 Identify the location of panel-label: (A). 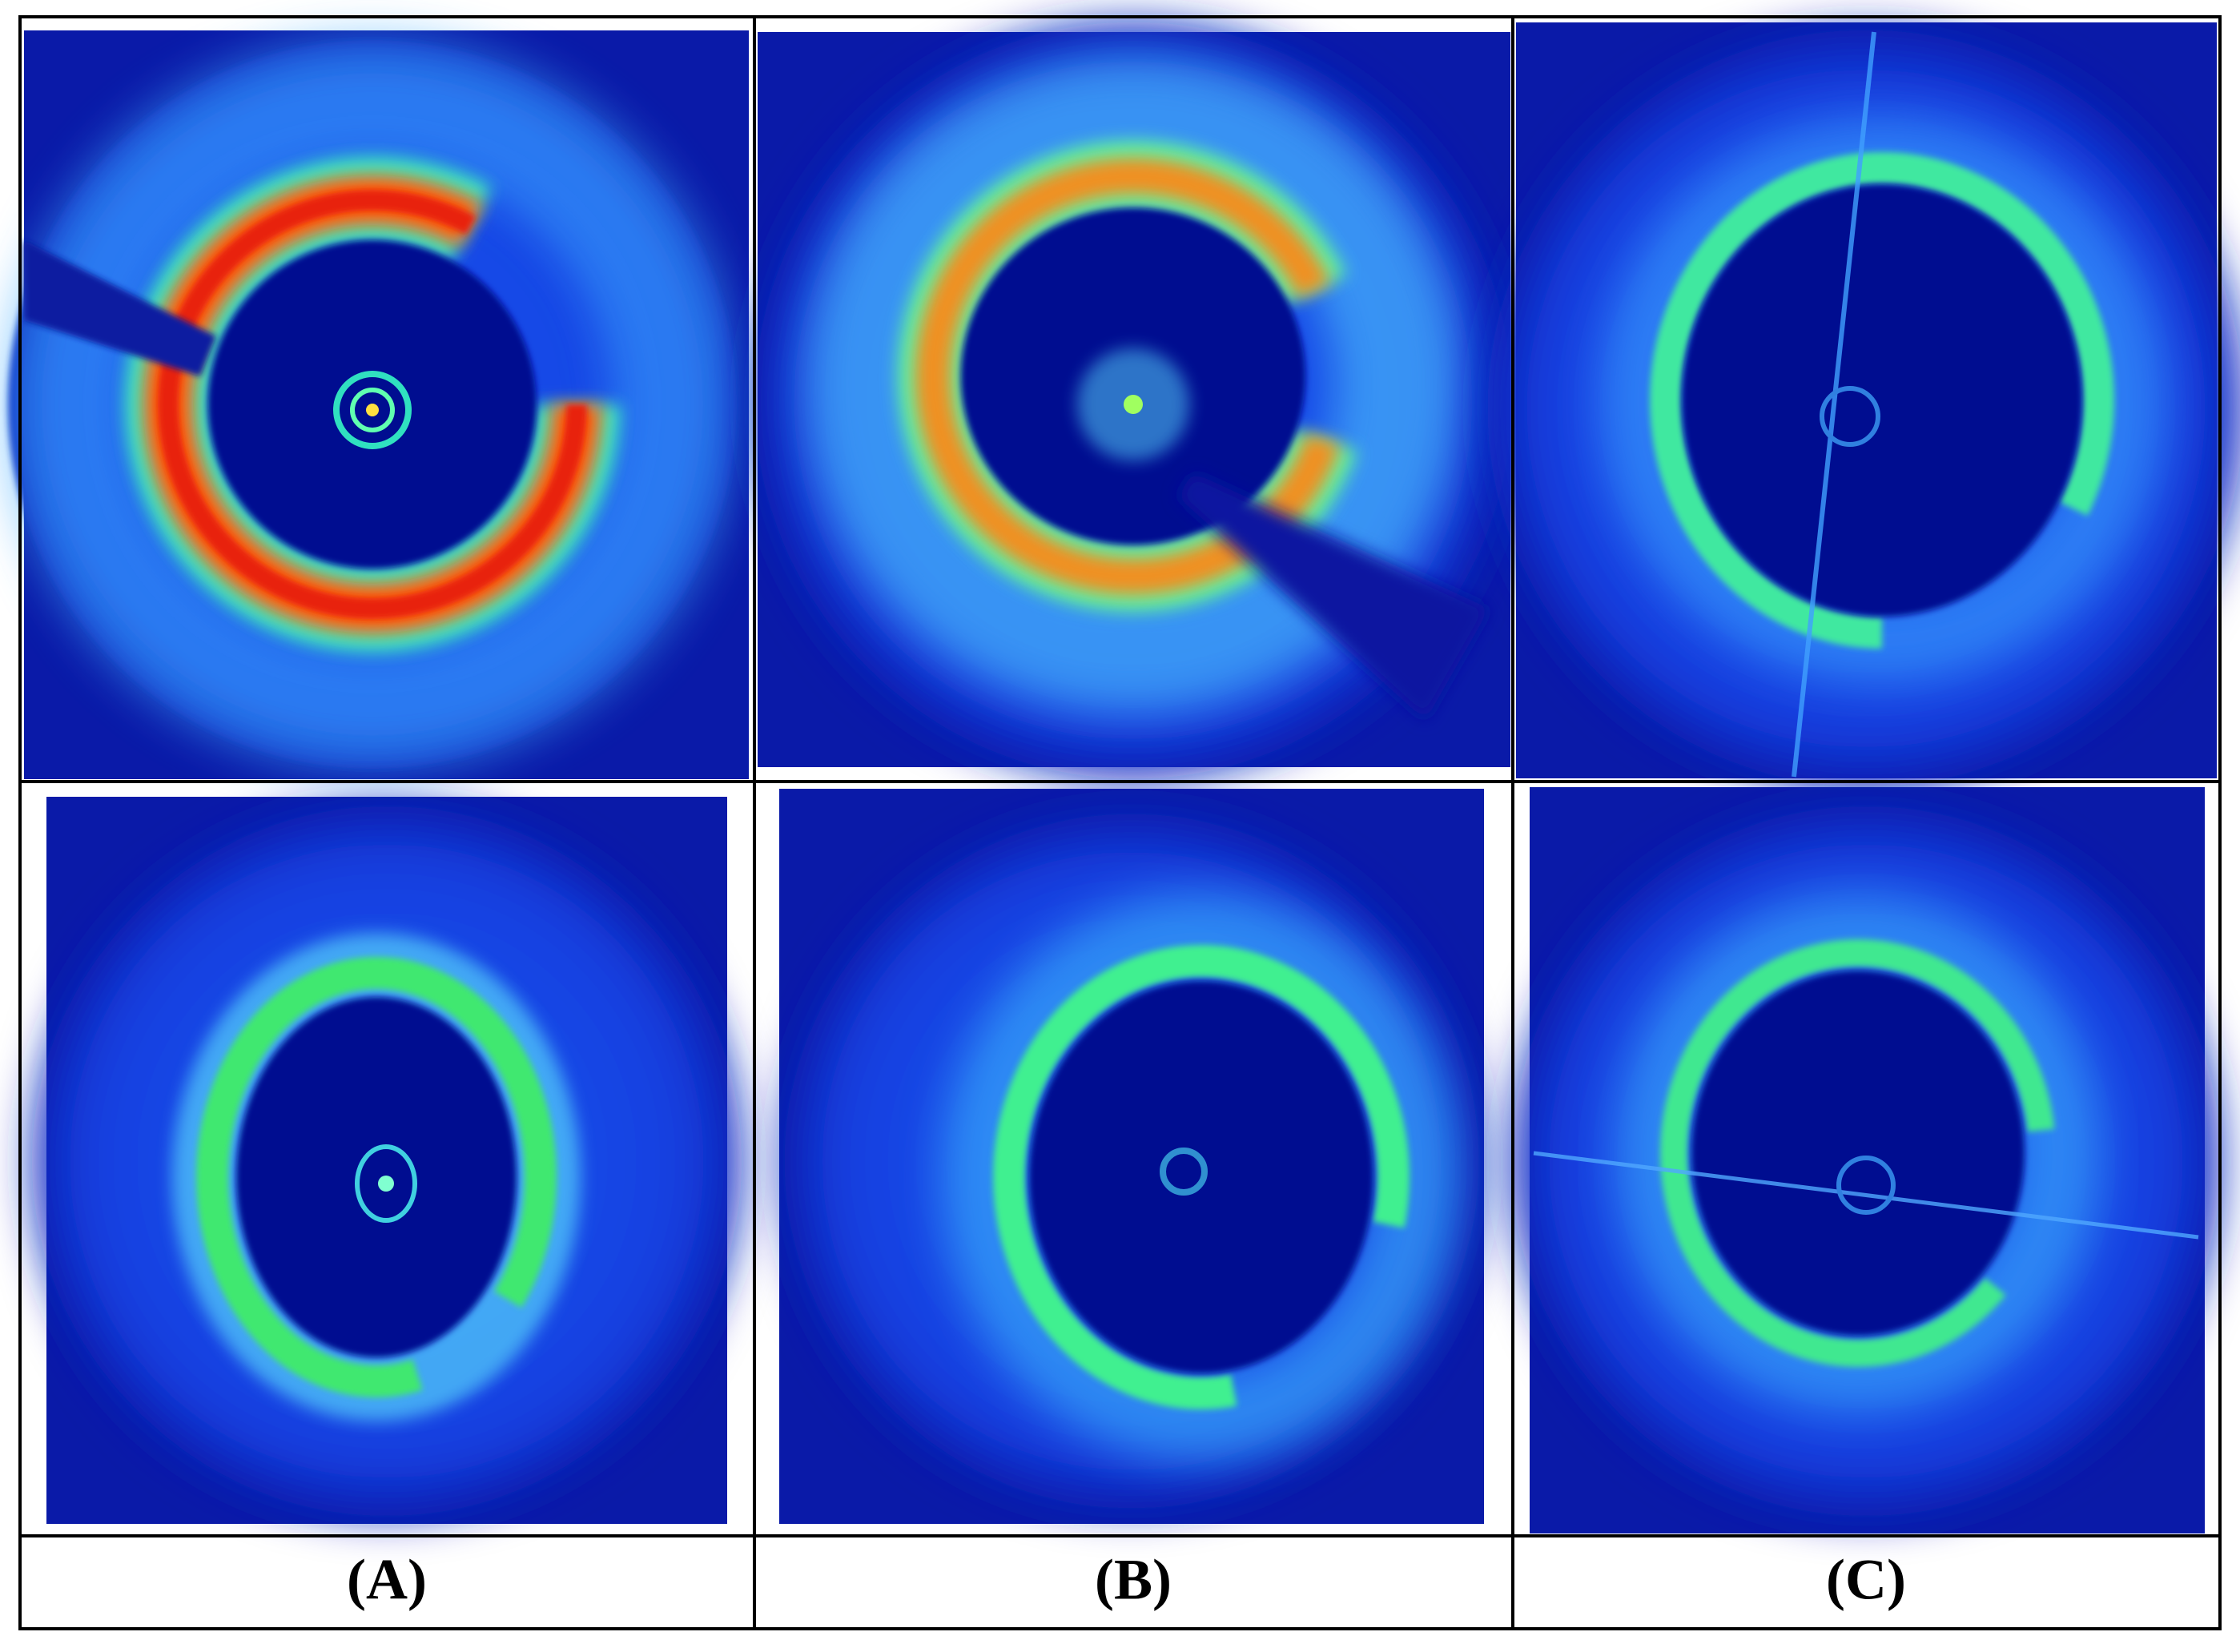
(387, 1580).